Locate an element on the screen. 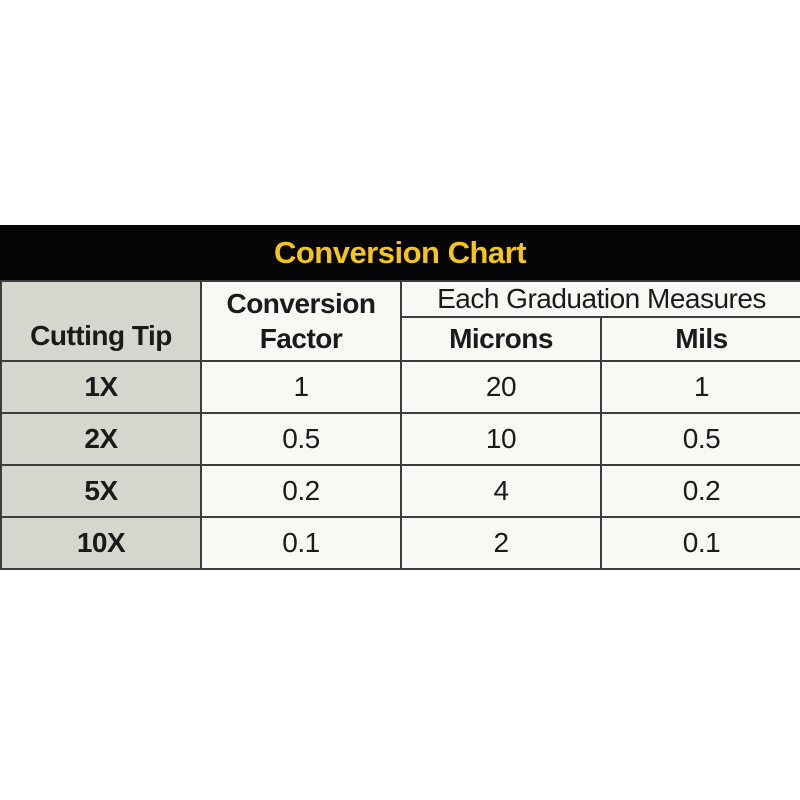 Image resolution: width=800 pixels, height=800 pixels. cell-mils: 0.1 is located at coordinates (699, 543).